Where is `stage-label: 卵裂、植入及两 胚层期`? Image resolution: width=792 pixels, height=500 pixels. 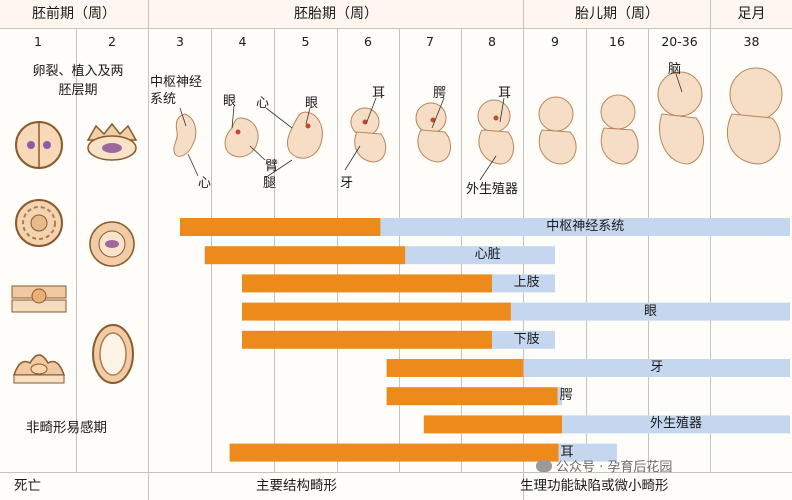
stage-label: 卵裂、植入及两 胚层期 is located at coordinates (78, 81).